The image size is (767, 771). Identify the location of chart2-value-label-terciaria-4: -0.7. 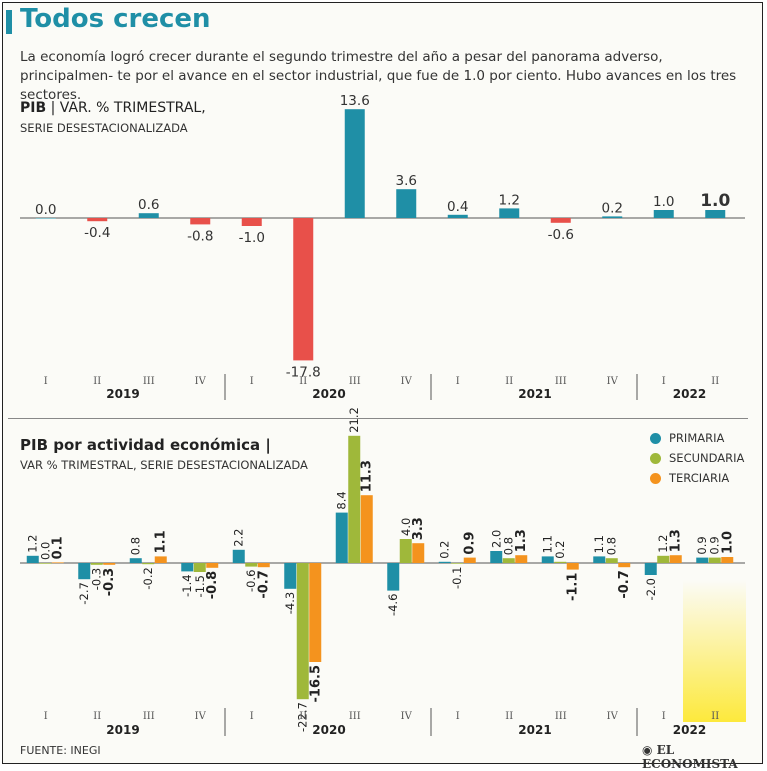
(264, 584).